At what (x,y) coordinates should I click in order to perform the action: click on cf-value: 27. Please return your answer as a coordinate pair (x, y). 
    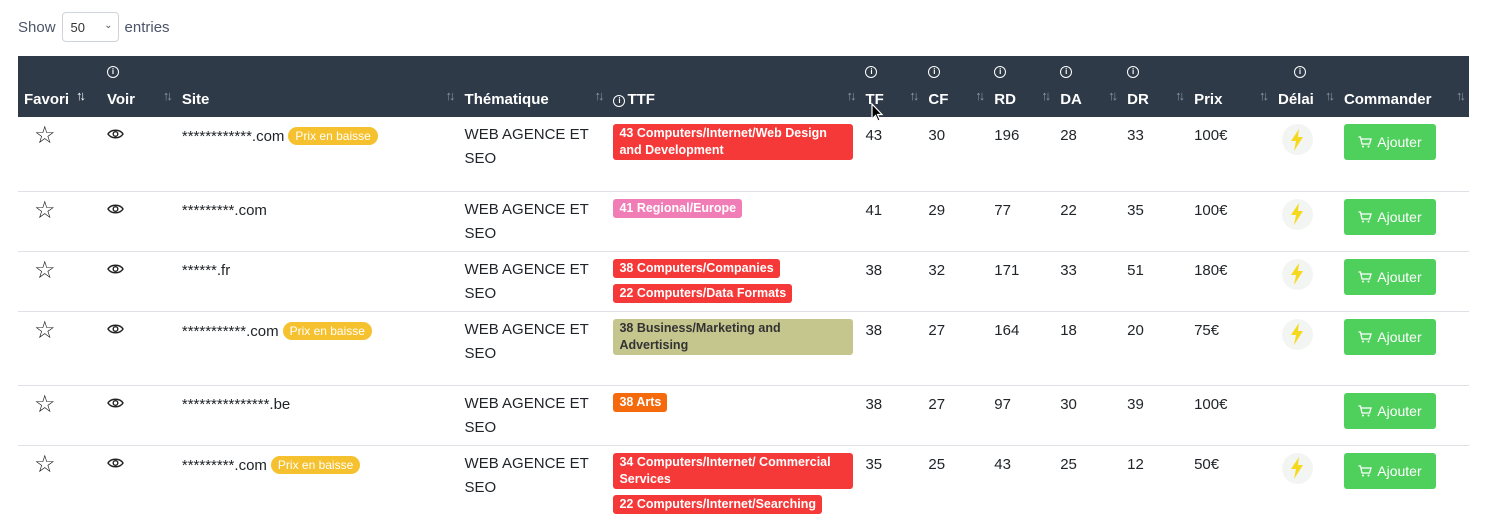
    Looking at the image, I should click on (937, 330).